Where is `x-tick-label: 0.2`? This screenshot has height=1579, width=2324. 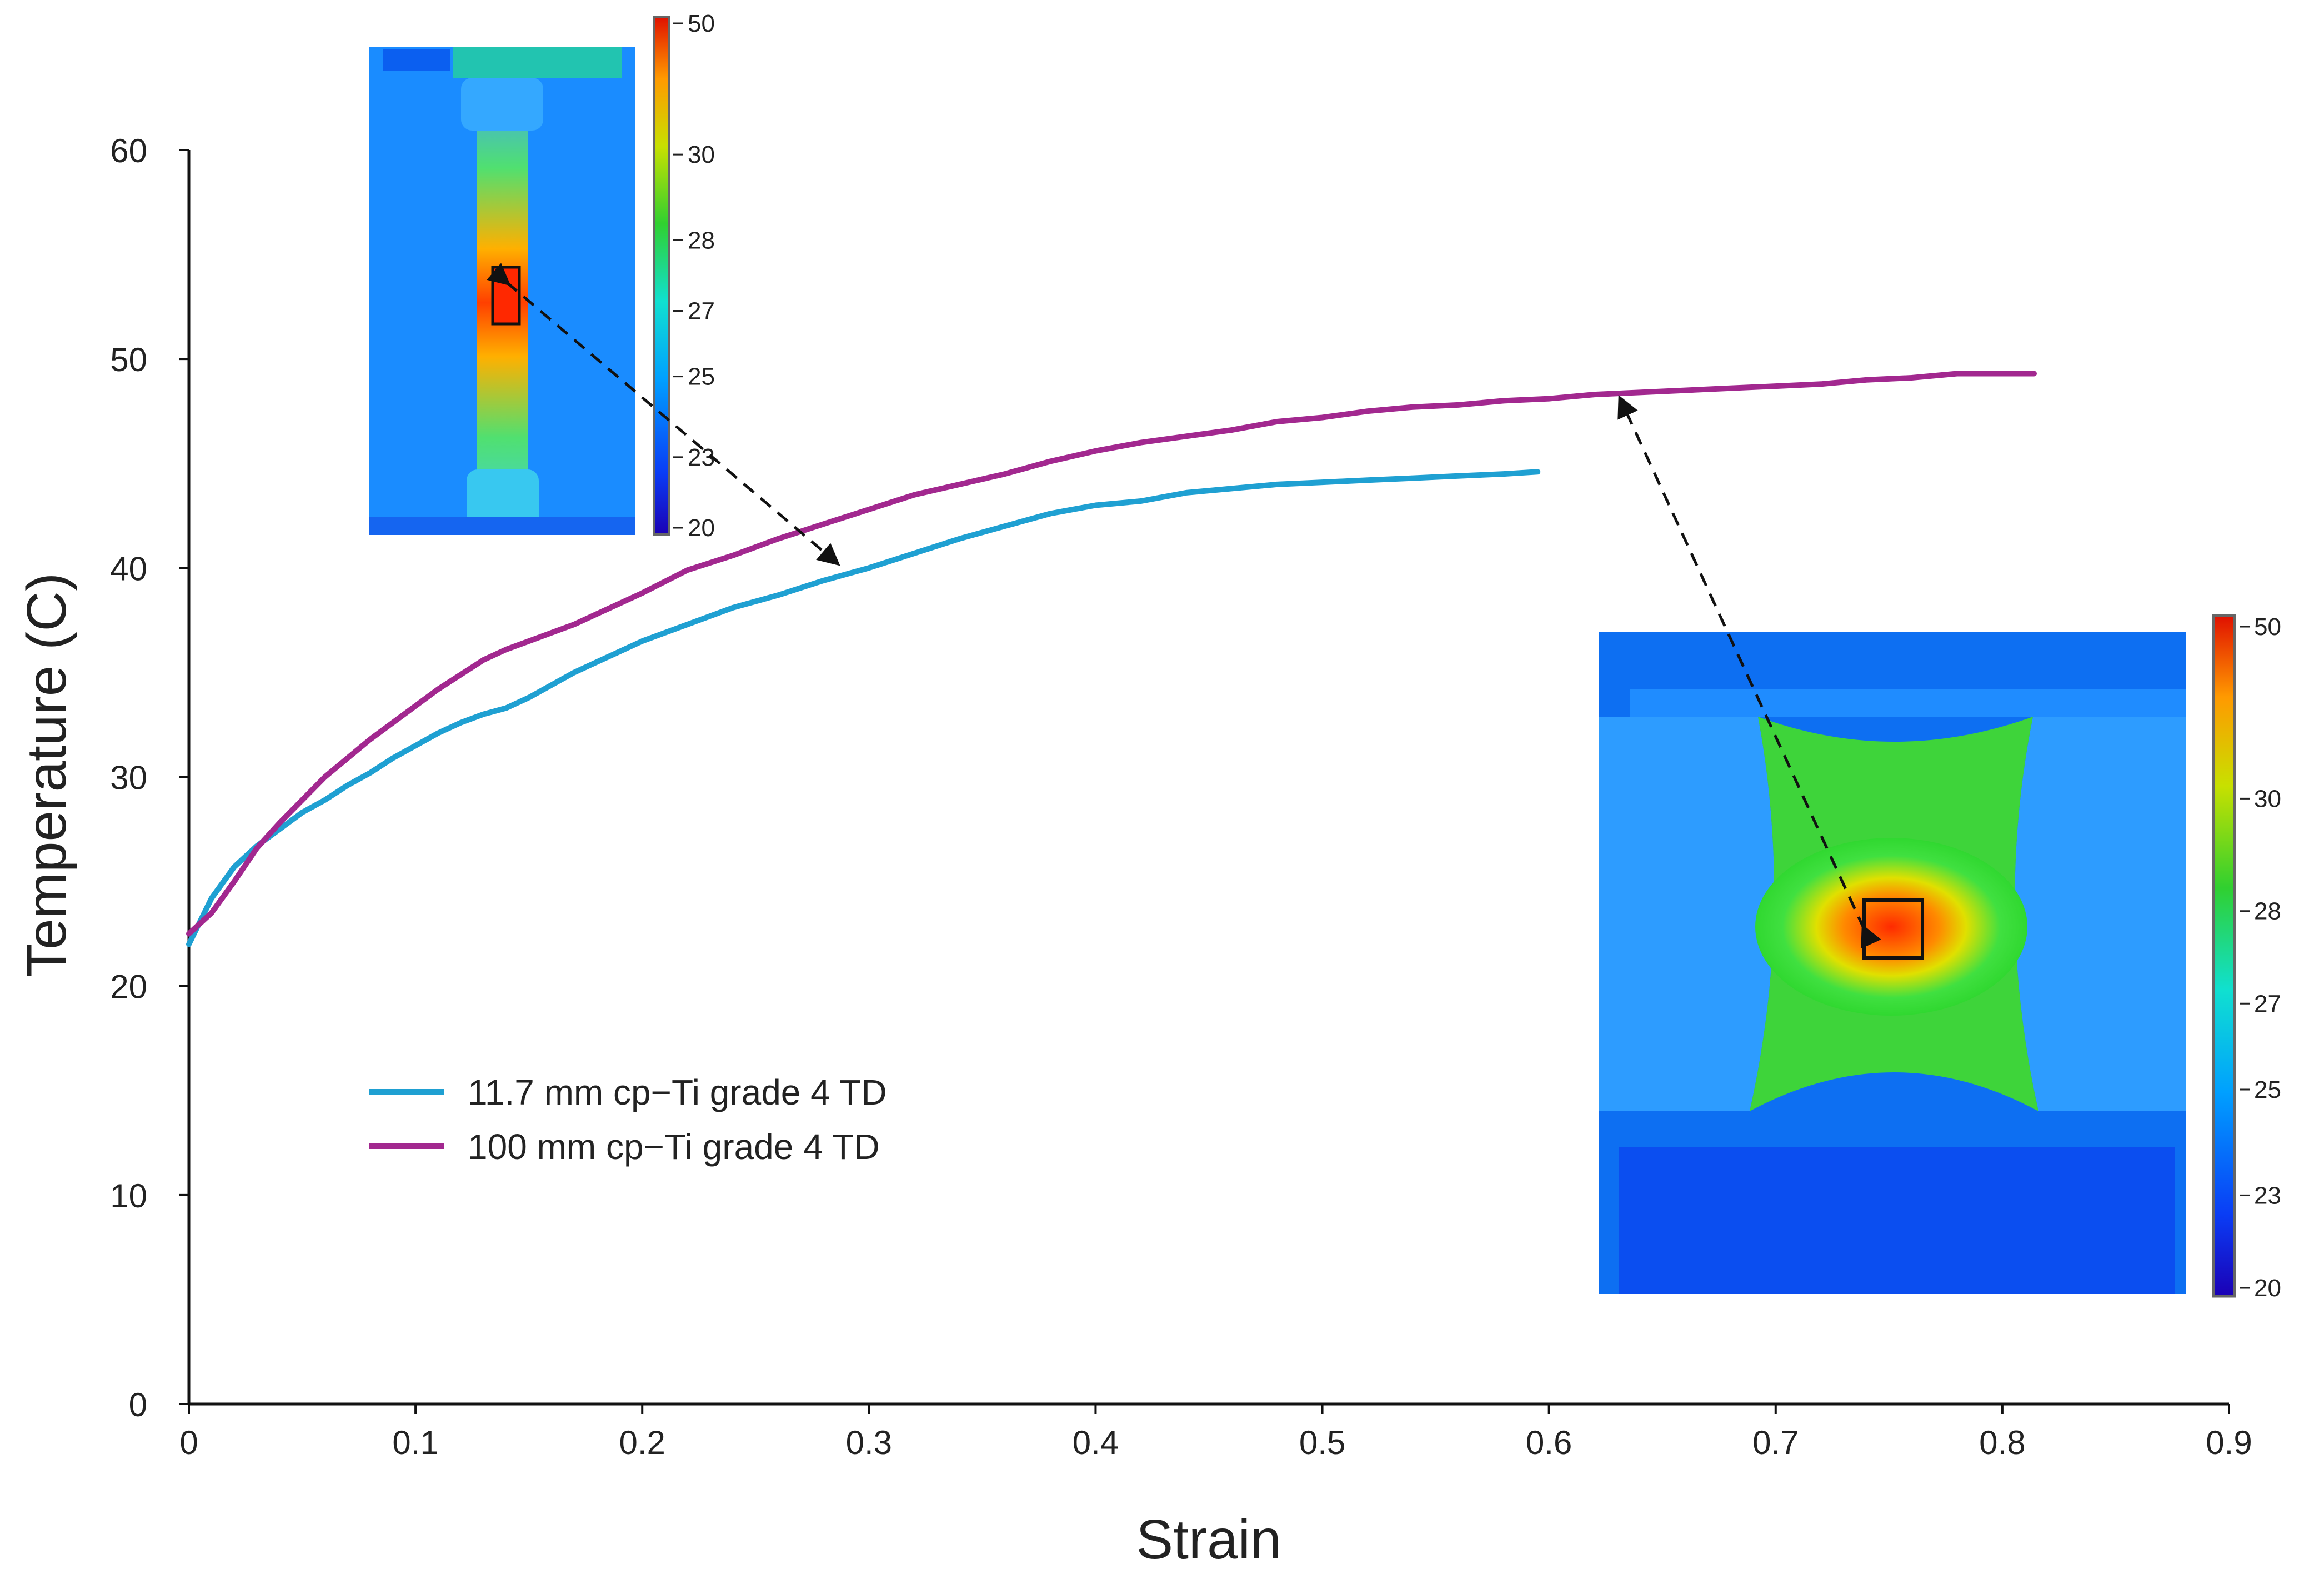 x-tick-label: 0.2 is located at coordinates (642, 1442).